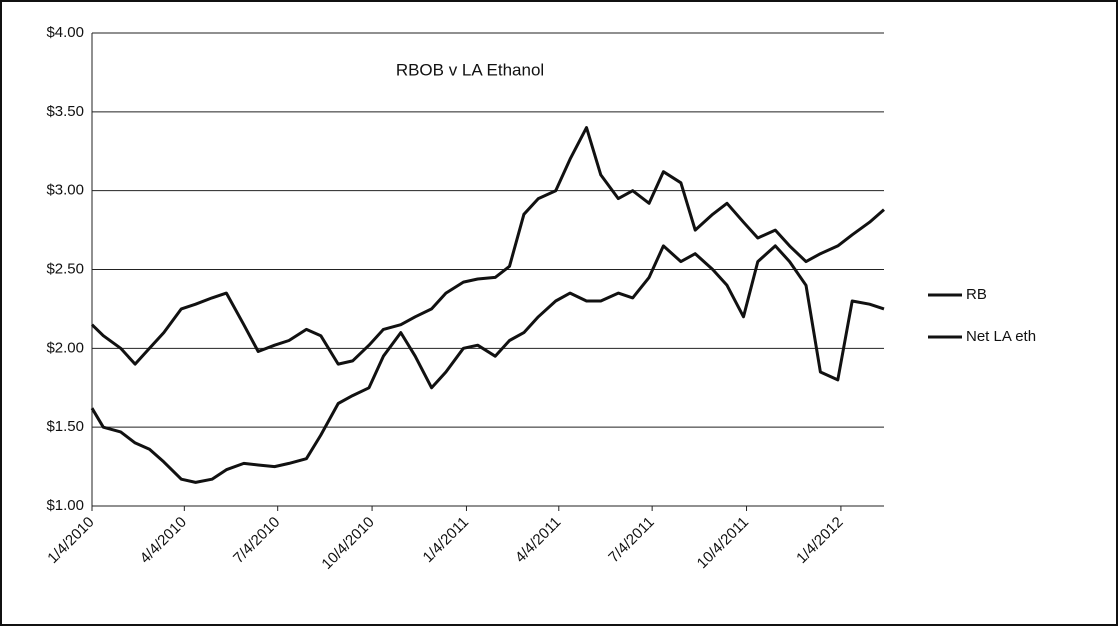  Describe the element at coordinates (256, 540) in the screenshot. I see `x-tick-label: 7/4/2010` at that location.